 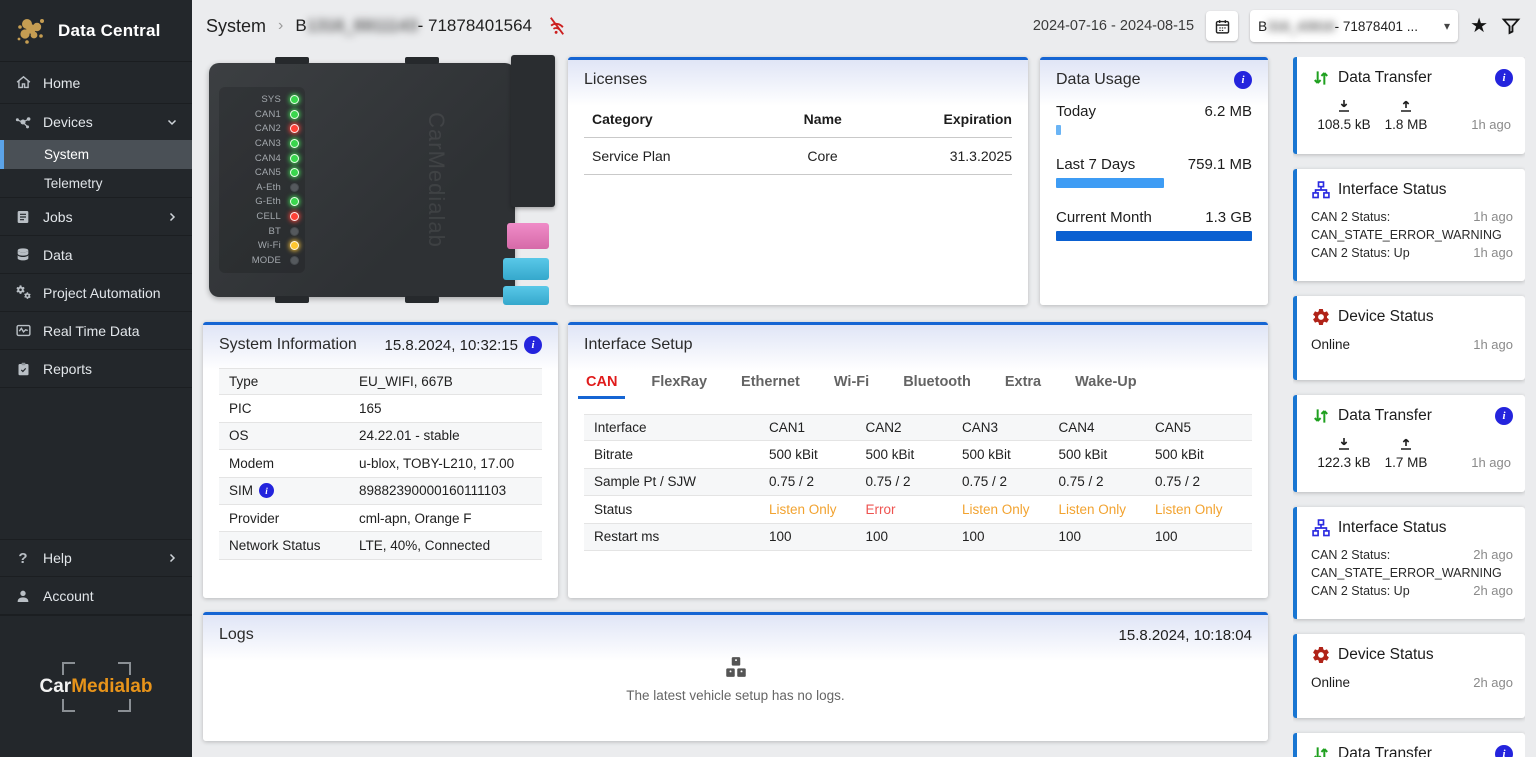 What do you see at coordinates (1409, 338) in the screenshot?
I see `activity-card-device-status: Device Status Online 1h ago` at bounding box center [1409, 338].